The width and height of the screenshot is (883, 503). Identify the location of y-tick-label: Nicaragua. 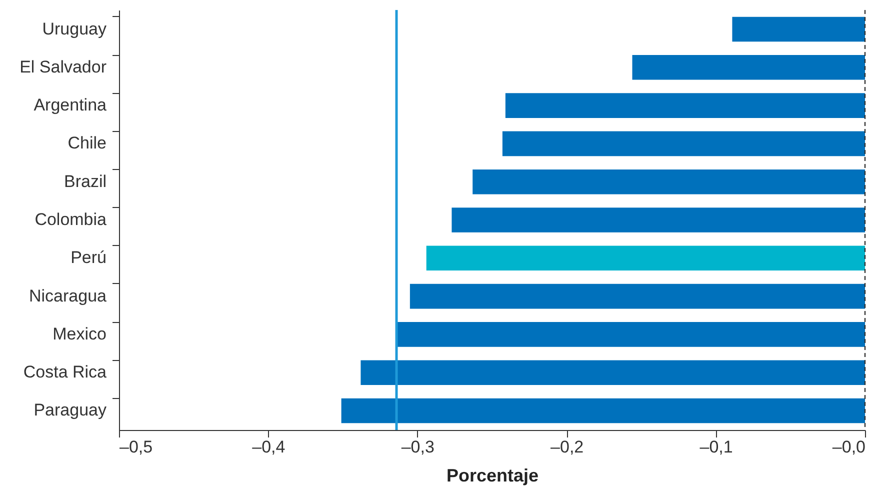
(68, 296).